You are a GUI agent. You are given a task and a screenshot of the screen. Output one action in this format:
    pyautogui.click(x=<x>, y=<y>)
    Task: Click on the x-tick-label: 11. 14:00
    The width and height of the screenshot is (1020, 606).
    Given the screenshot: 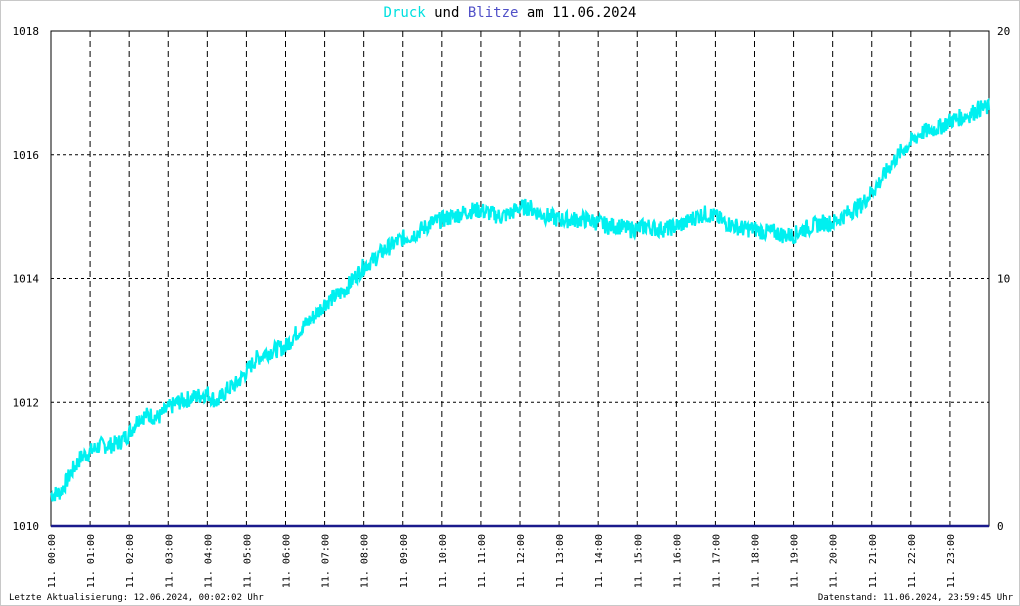 What is the action you would take?
    pyautogui.click(x=599, y=561)
    